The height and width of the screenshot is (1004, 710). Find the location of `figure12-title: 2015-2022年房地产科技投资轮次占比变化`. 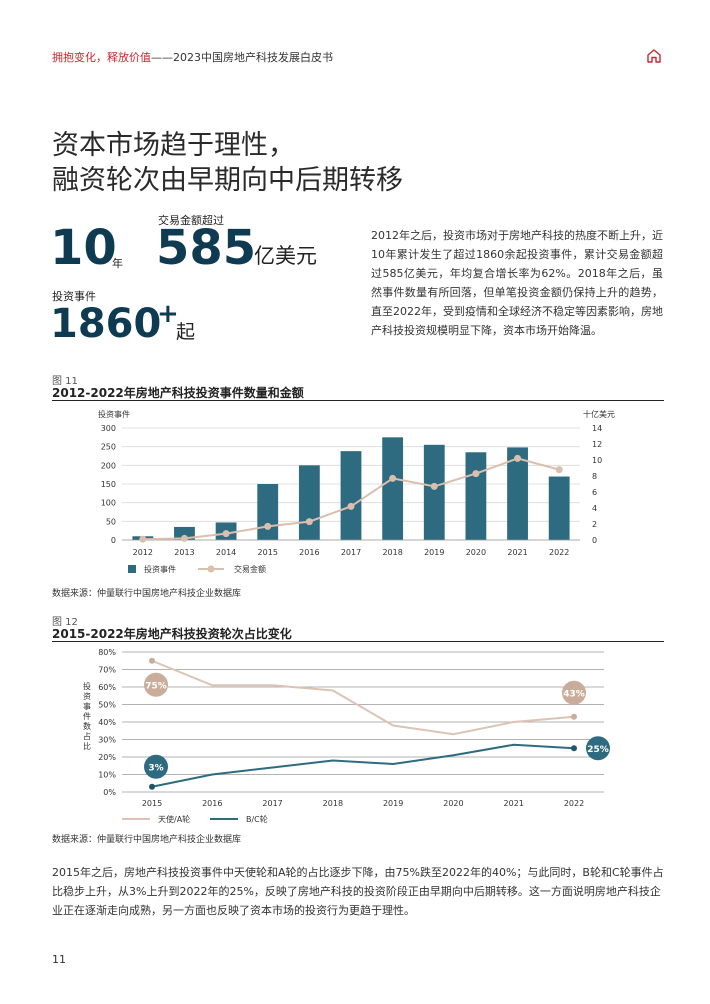

figure12-title: 2015-2022年房地产科技投资轮次占比变化 is located at coordinates (172, 634).